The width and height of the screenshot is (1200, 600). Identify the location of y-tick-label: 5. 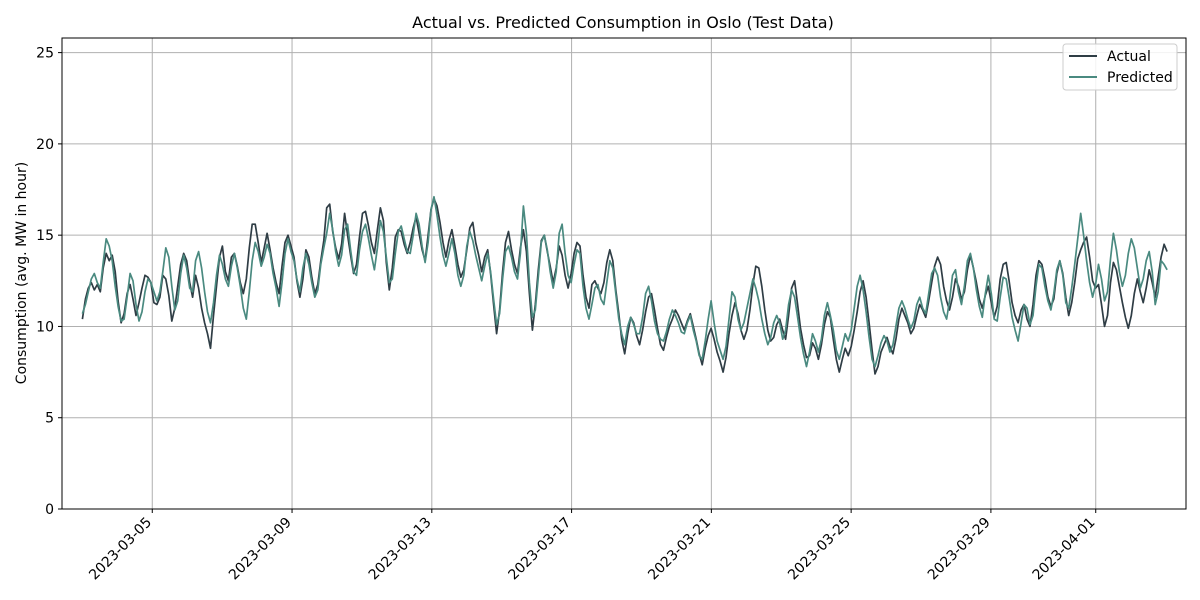
(49, 419).